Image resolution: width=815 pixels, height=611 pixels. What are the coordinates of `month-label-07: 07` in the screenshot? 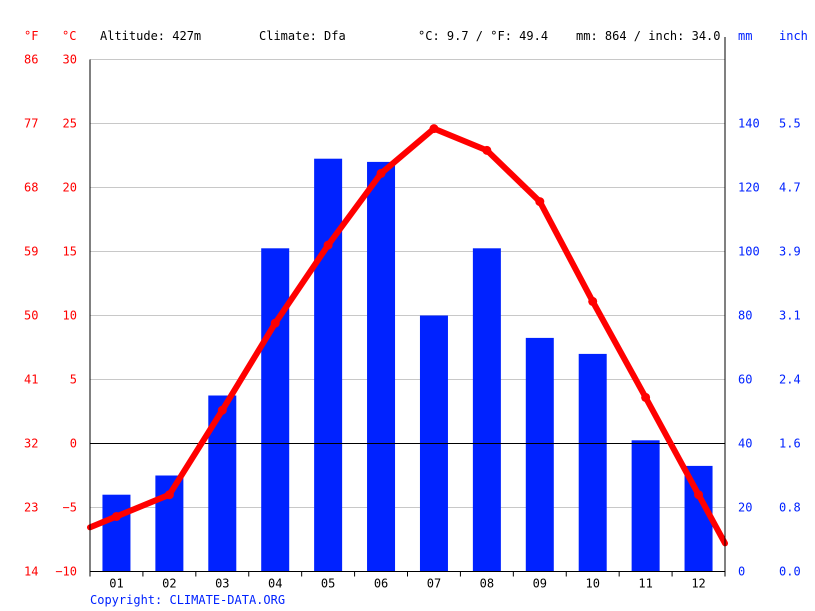 It's located at (434, 584).